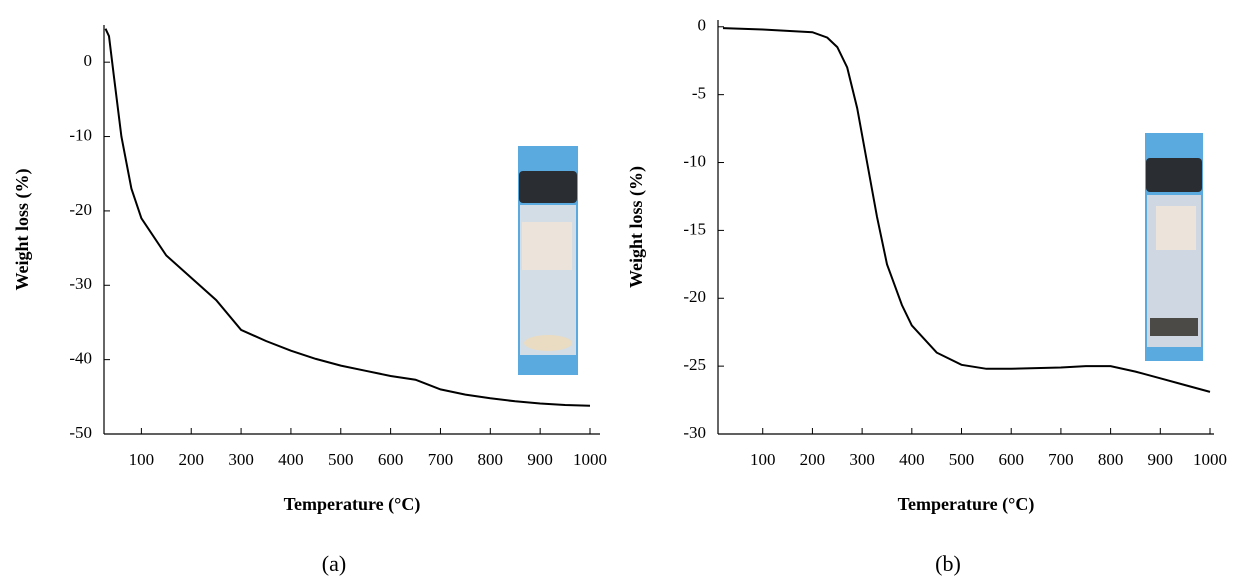  I want to click on panel-label: (b), so click(948, 563).